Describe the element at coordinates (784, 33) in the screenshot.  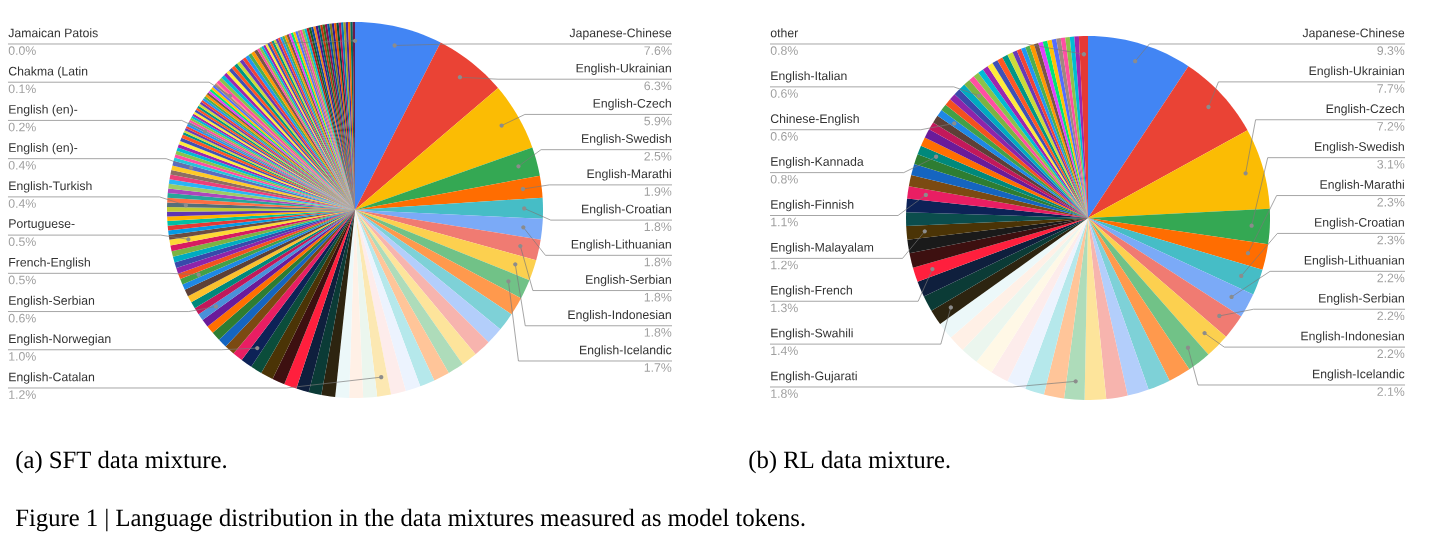
I see `slice-label: other` at that location.